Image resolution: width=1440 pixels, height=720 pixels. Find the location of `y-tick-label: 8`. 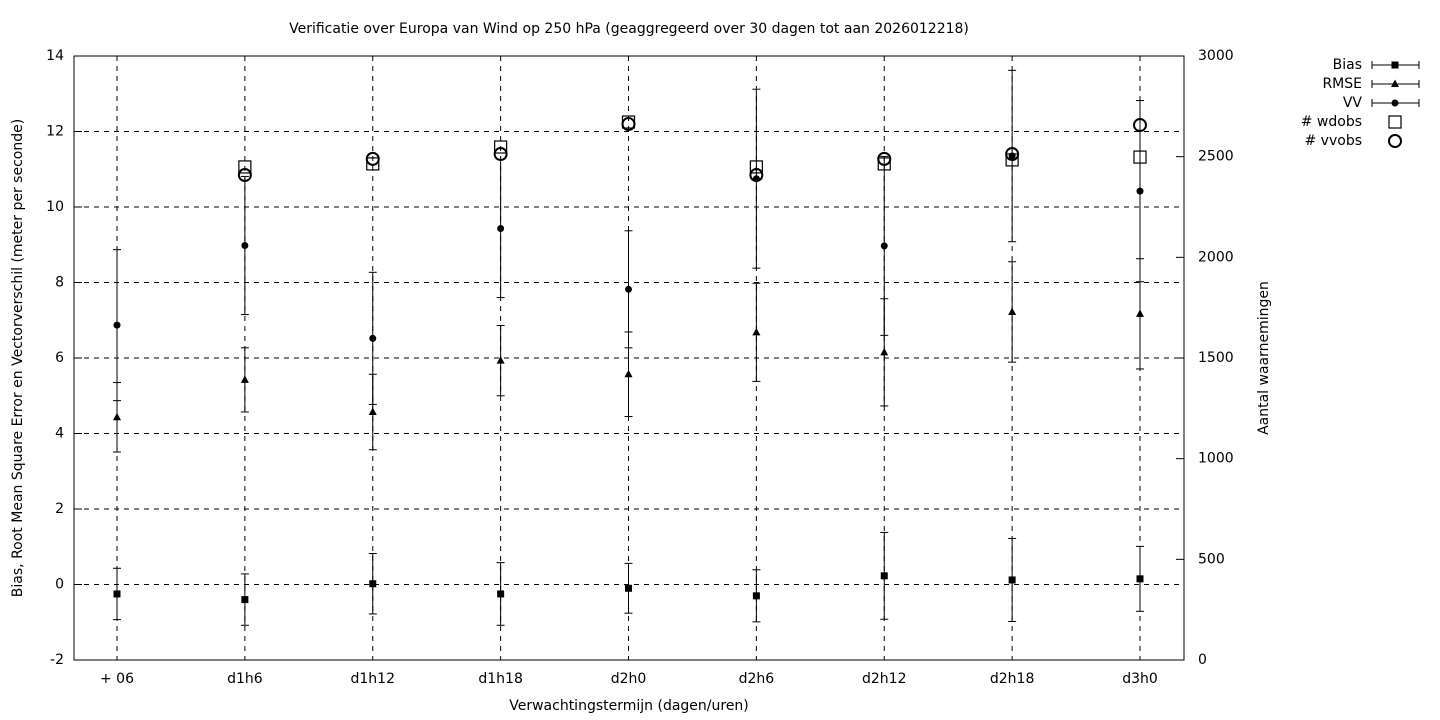

y-tick-label: 8 is located at coordinates (59, 283).